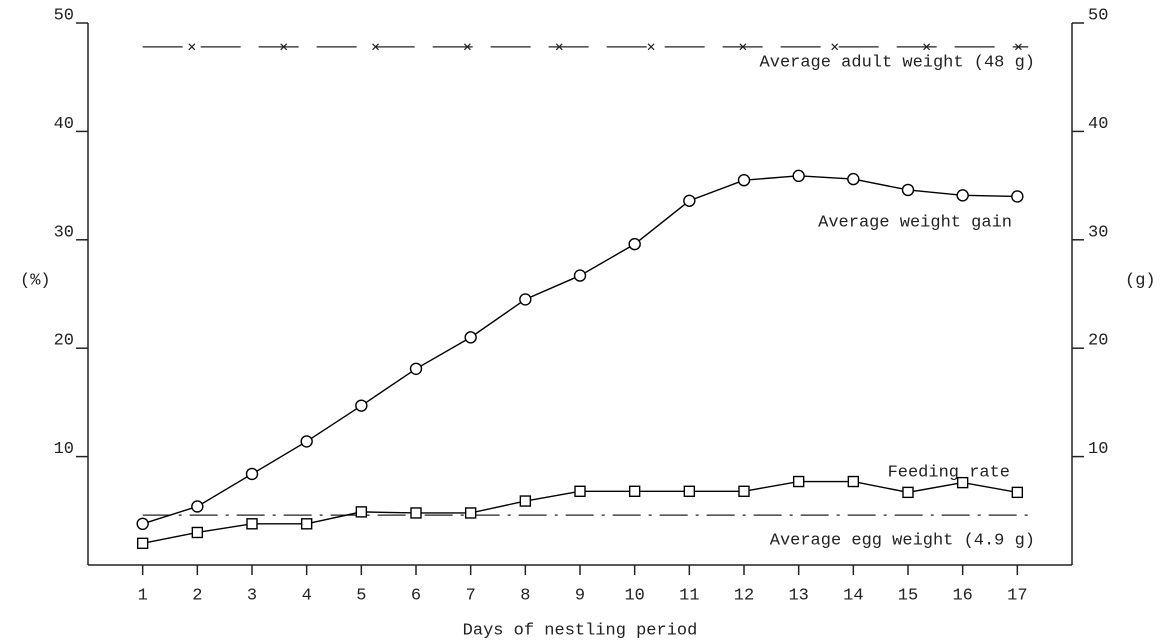 The image size is (1163, 644). Describe the element at coordinates (252, 595) in the screenshot. I see `x-tick-label: 3` at that location.